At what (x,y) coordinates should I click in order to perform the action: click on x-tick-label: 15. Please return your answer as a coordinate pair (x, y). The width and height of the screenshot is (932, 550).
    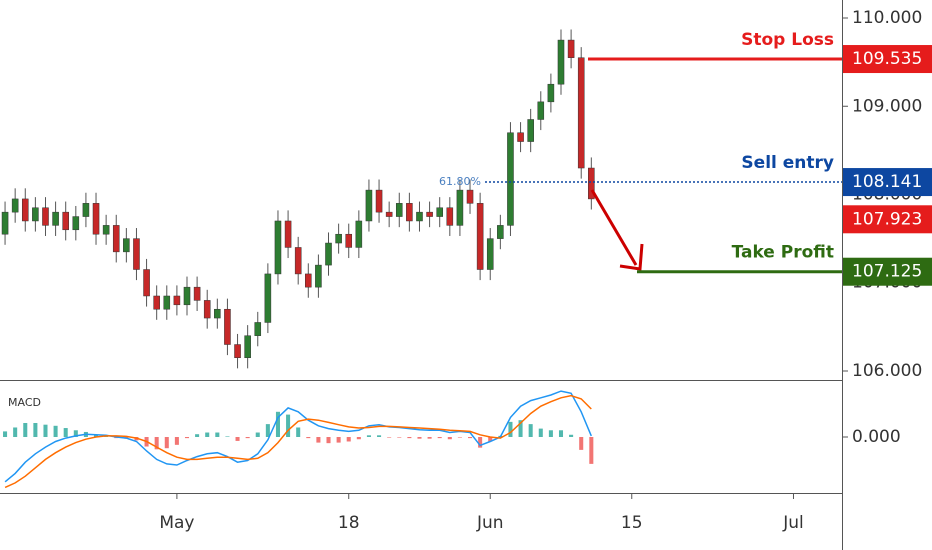
    Looking at the image, I should click on (632, 523).